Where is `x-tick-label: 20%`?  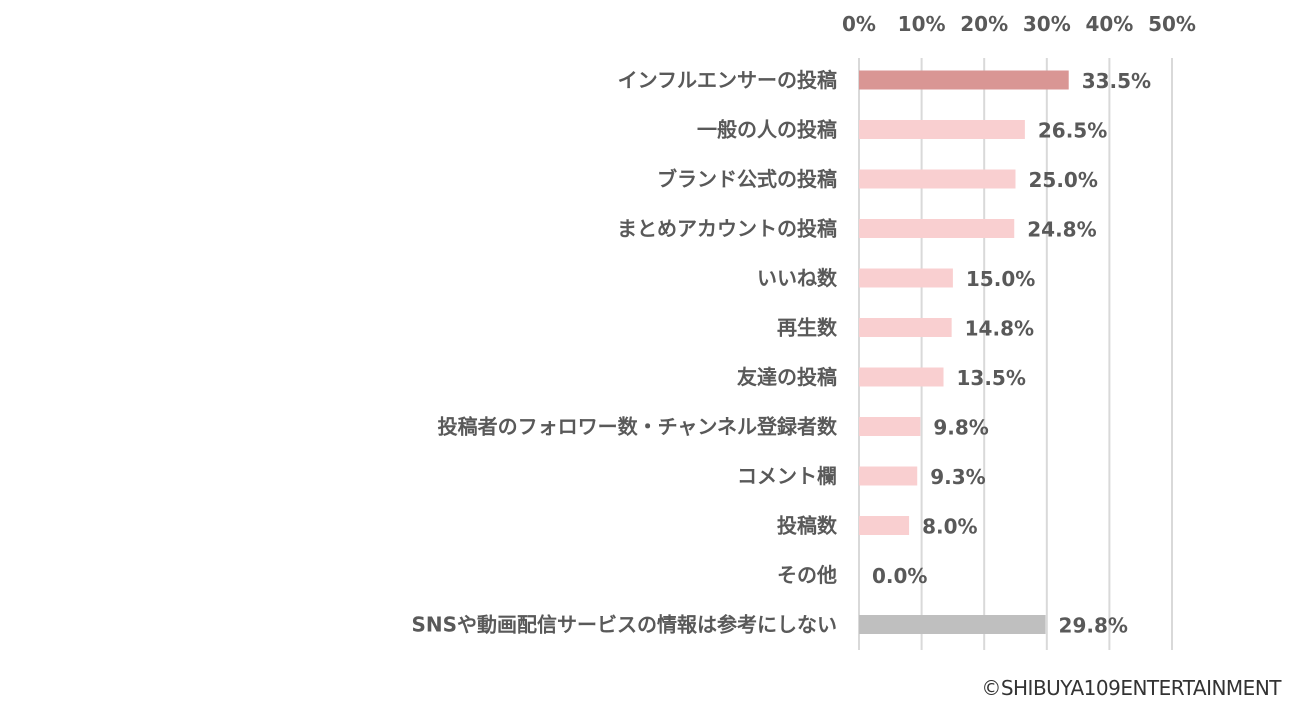
x-tick-label: 20% is located at coordinates (984, 24).